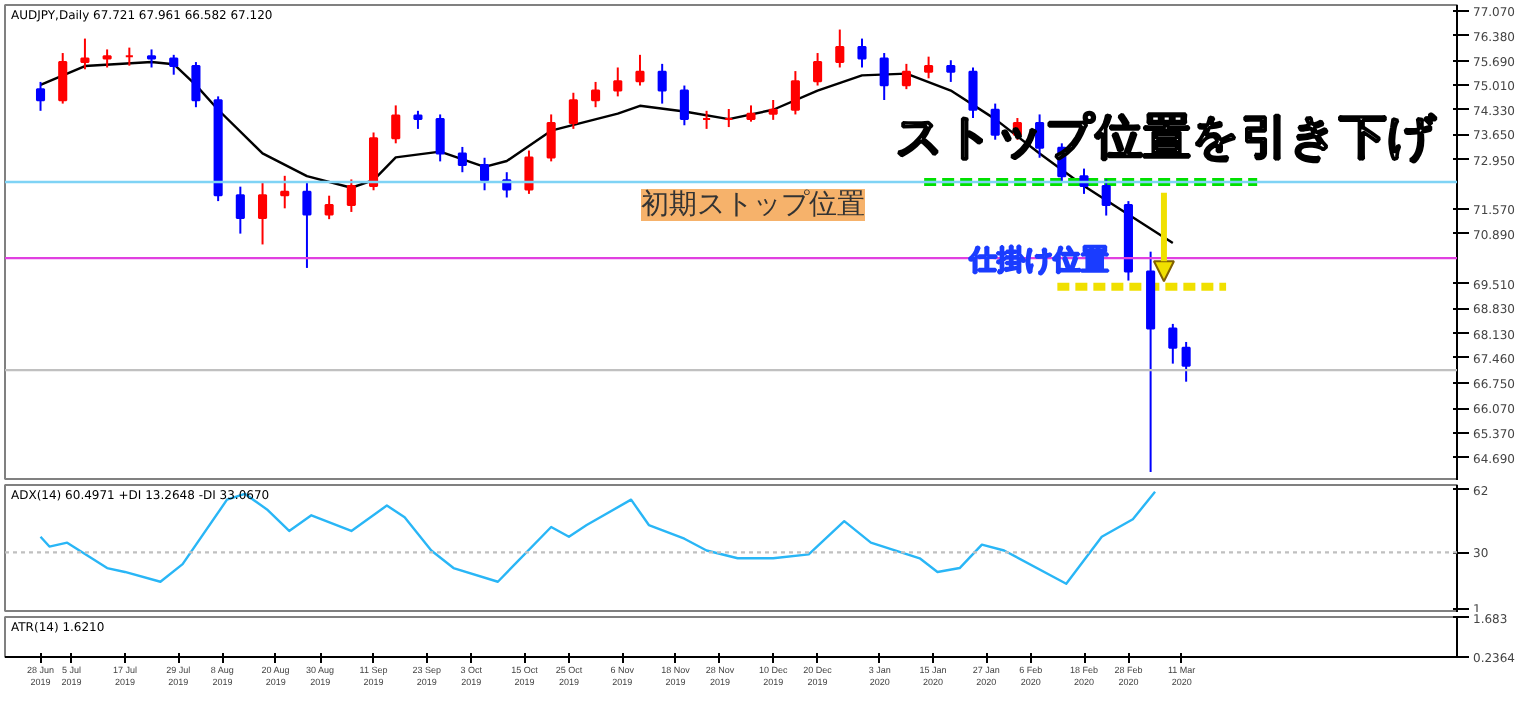 Image resolution: width=1520 pixels, height=710 pixels. What do you see at coordinates (753, 205) in the screenshot?
I see `annotation: 初期ストップ位置` at bounding box center [753, 205].